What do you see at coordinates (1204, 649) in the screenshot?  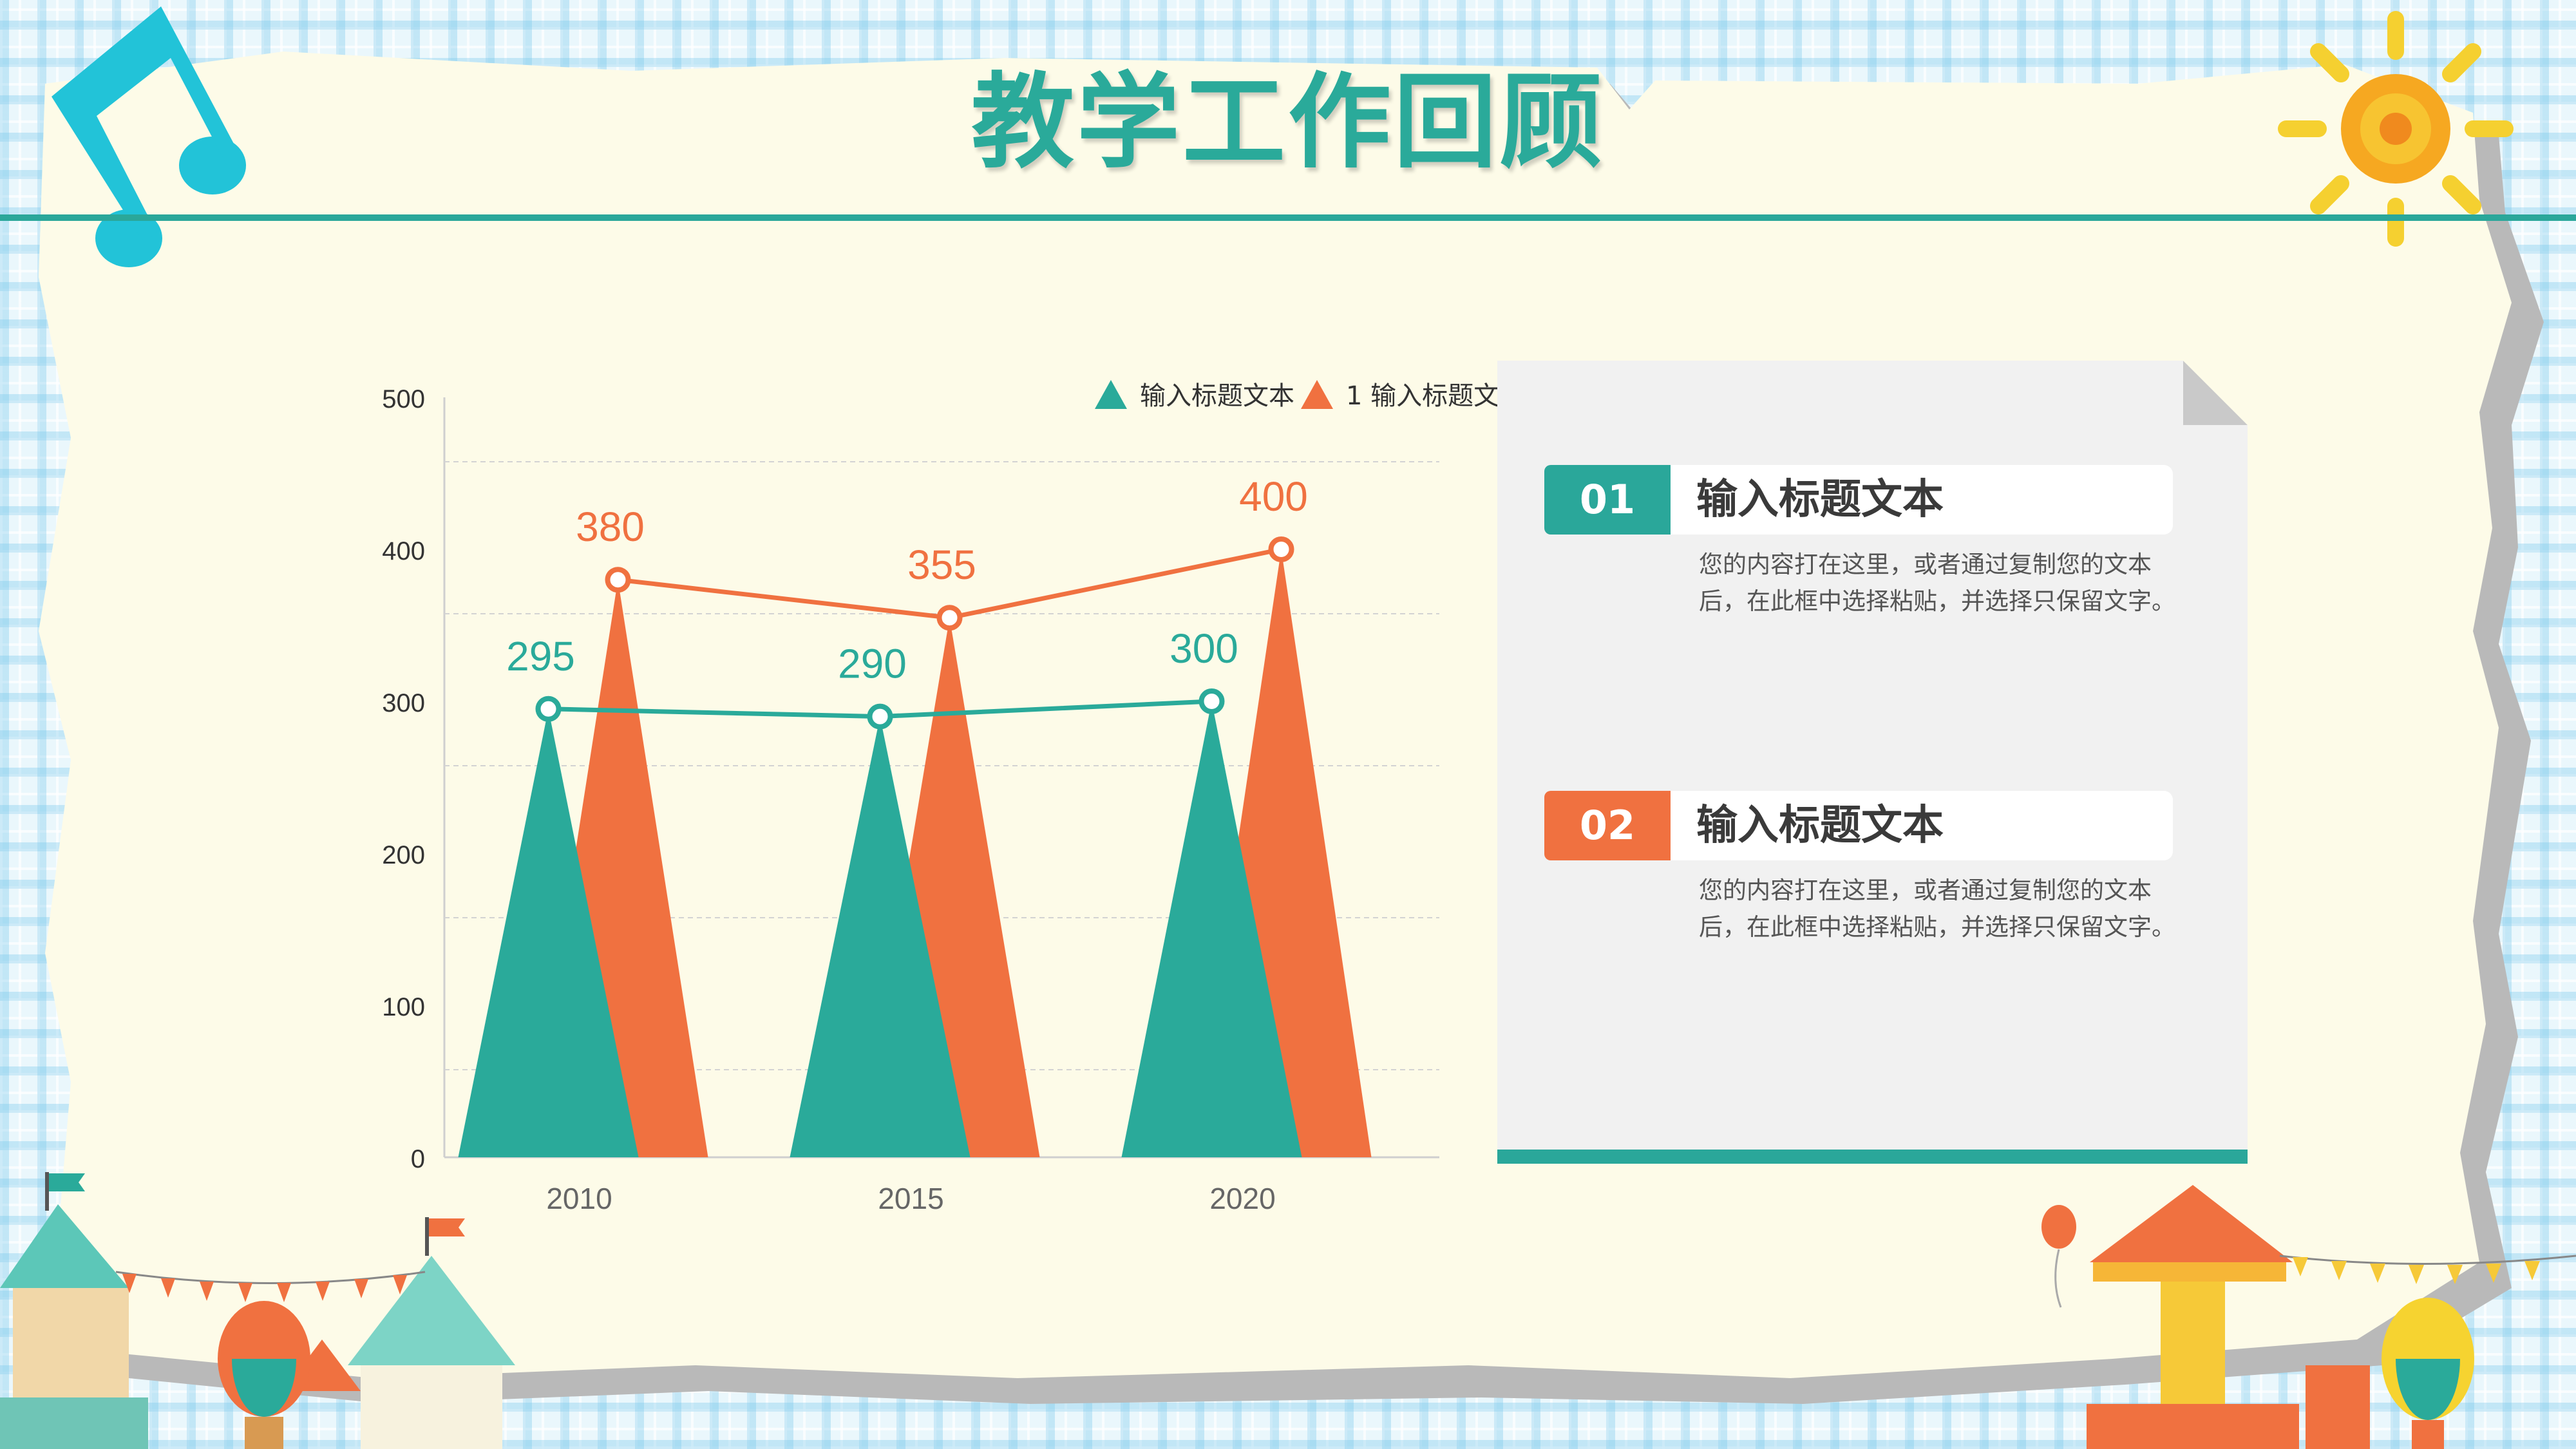 I see `data-label: 300` at bounding box center [1204, 649].